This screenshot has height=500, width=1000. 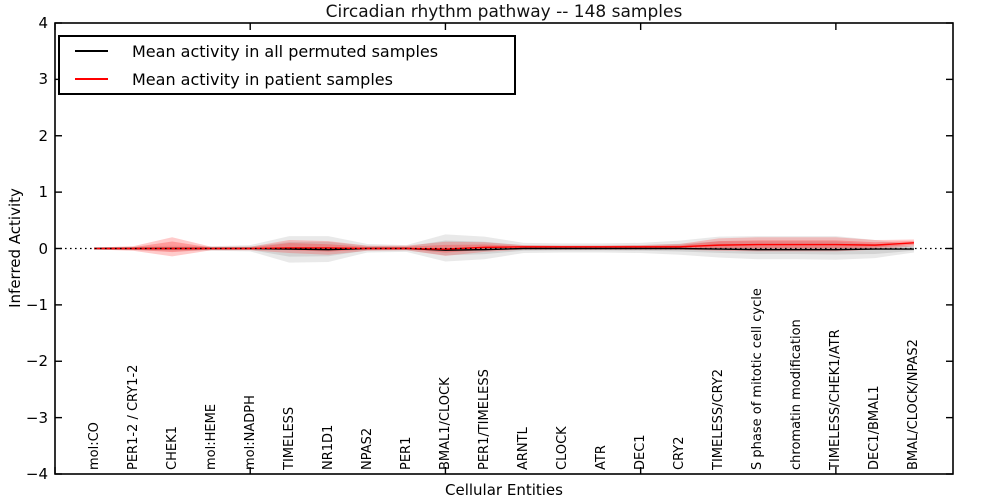 What do you see at coordinates (680, 453) in the screenshot?
I see `x-category-label: CRY2` at bounding box center [680, 453].